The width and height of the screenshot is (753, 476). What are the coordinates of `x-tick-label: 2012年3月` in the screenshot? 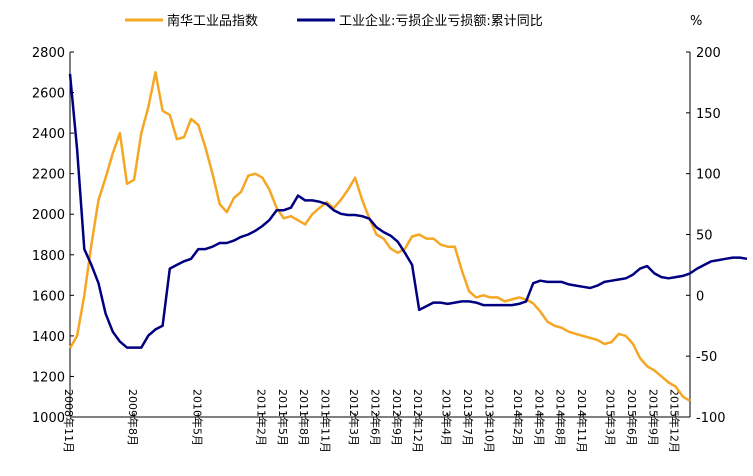 It's located at (354, 417).